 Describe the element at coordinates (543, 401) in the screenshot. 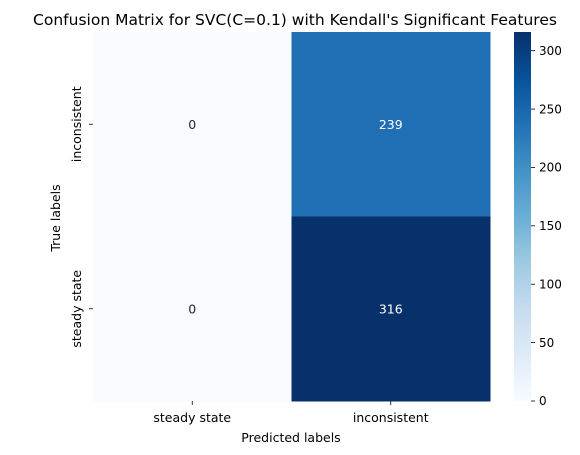

I see `colorbar-tick-label: 0` at that location.